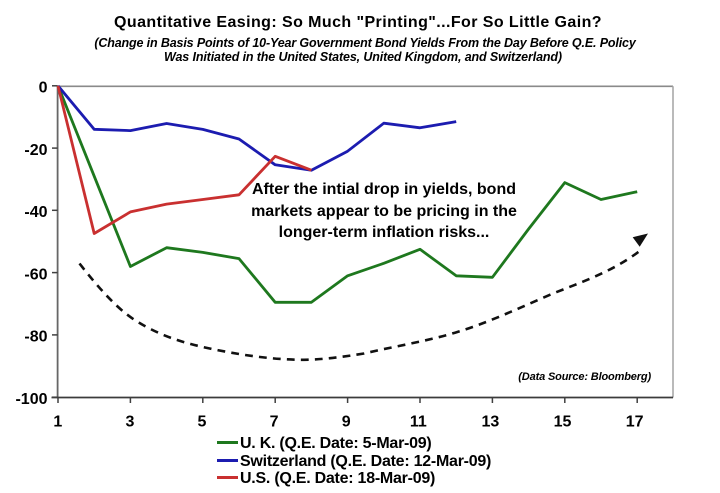  I want to click on svg-text: -80, so click(35, 337).